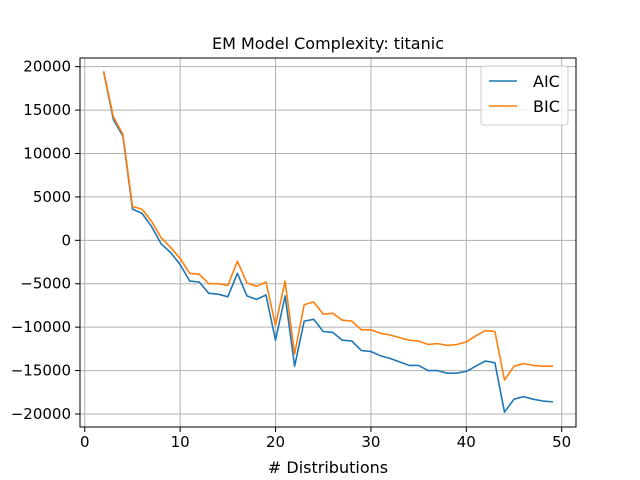  I want to click on chart-title: EM Model Complexity: titanic, so click(328, 43).